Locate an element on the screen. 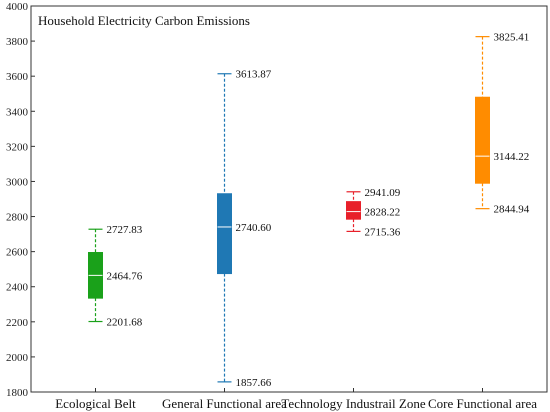  min-value-label: 2844.94 is located at coordinates (512, 210).